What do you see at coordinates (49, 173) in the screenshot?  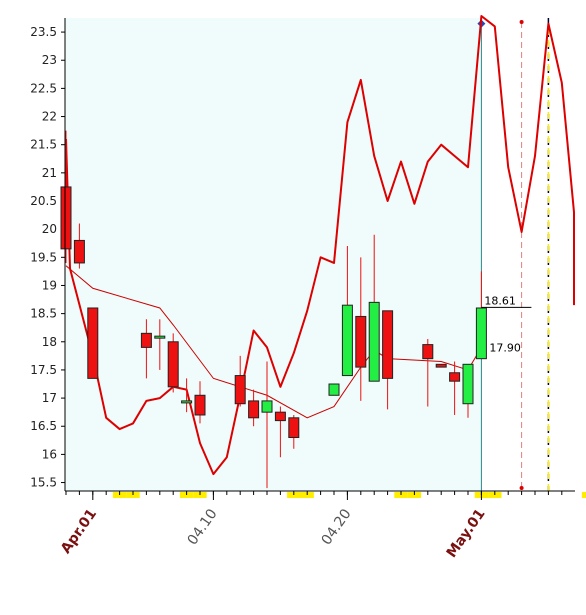 I see `y-tick-label: 21` at bounding box center [49, 173].